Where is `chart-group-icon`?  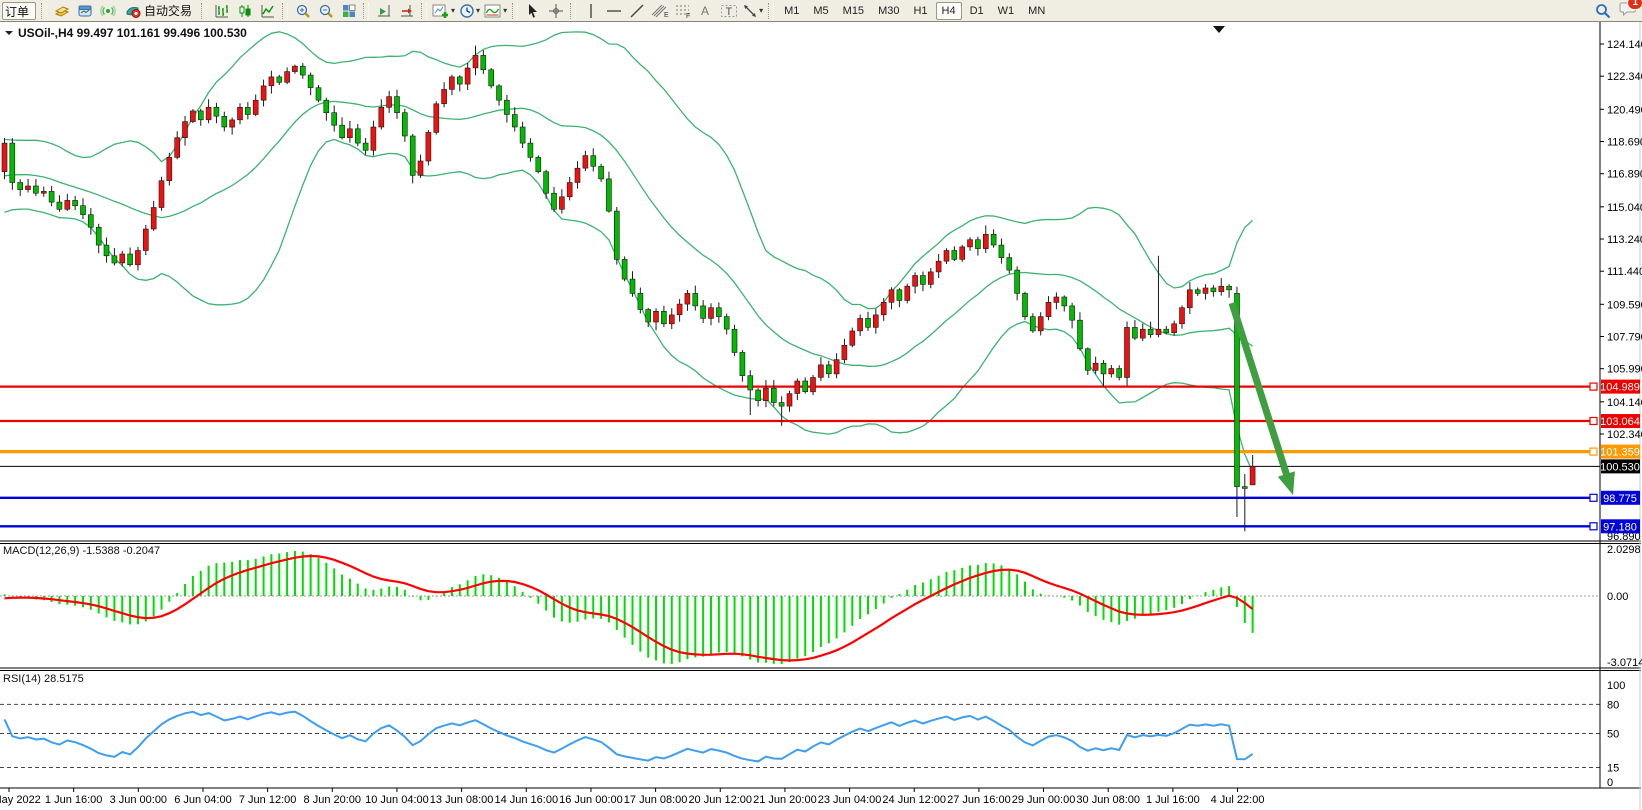 chart-group-icon is located at coordinates (61, 10).